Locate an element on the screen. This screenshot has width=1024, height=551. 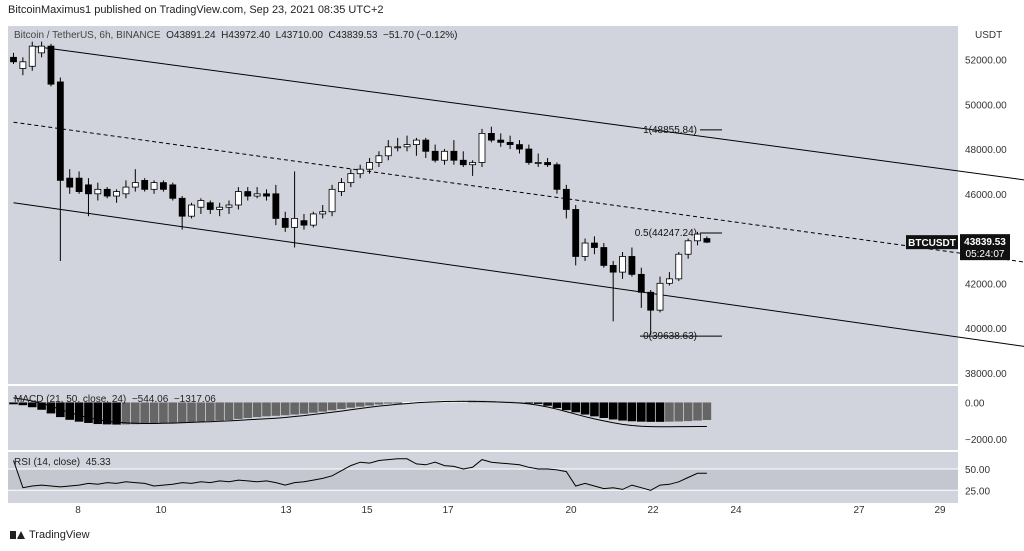
x-tick-label: 24 is located at coordinates (736, 510).